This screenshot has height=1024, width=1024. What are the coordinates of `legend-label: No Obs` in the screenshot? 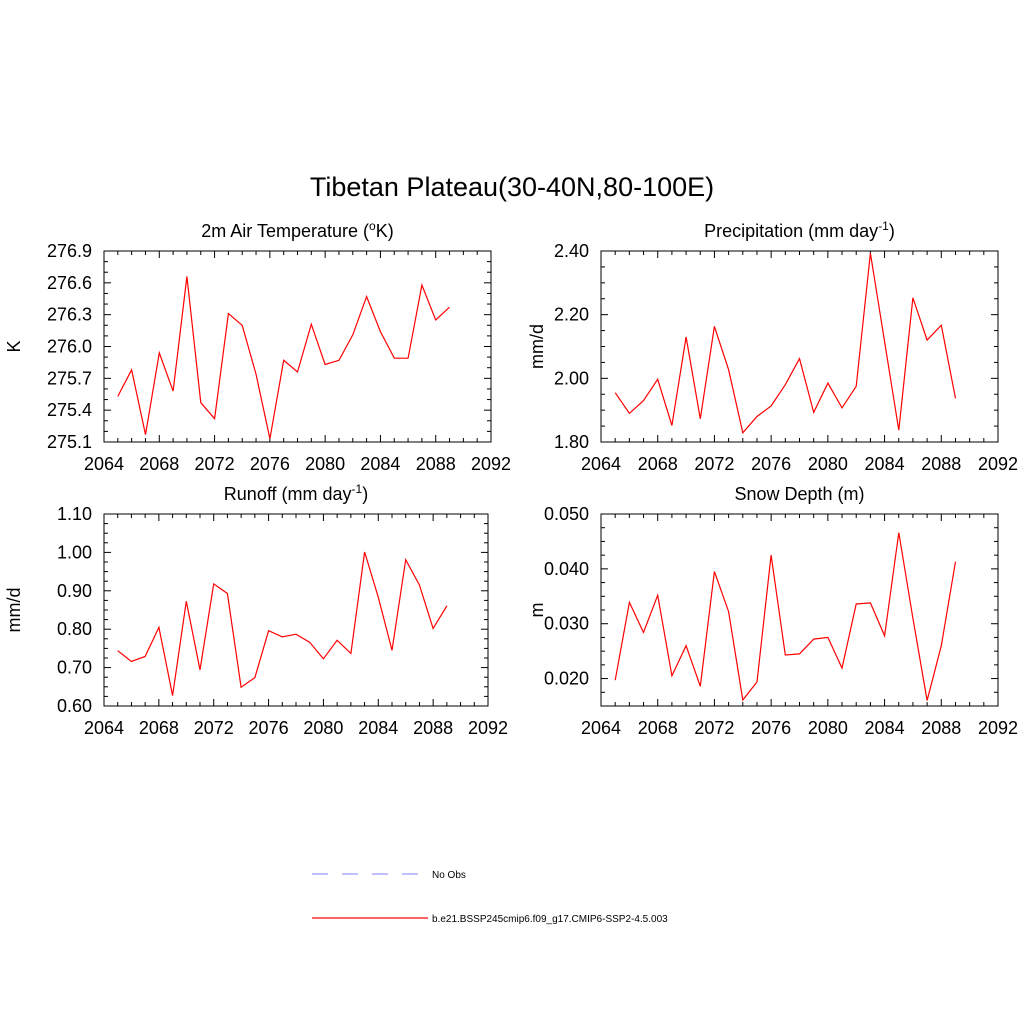 It's located at (449, 875).